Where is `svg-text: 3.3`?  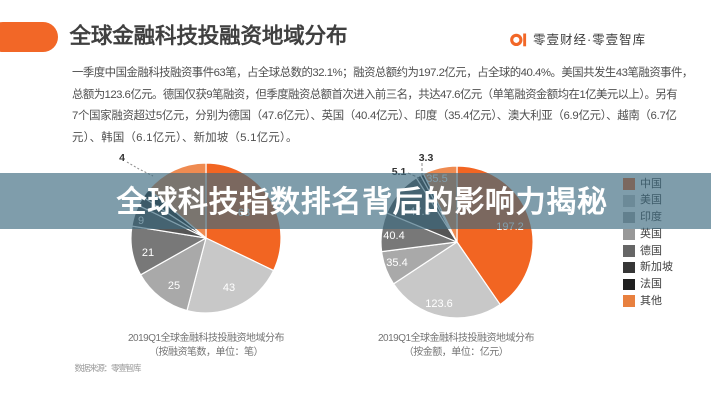 svg-text: 3.3 is located at coordinates (426, 158).